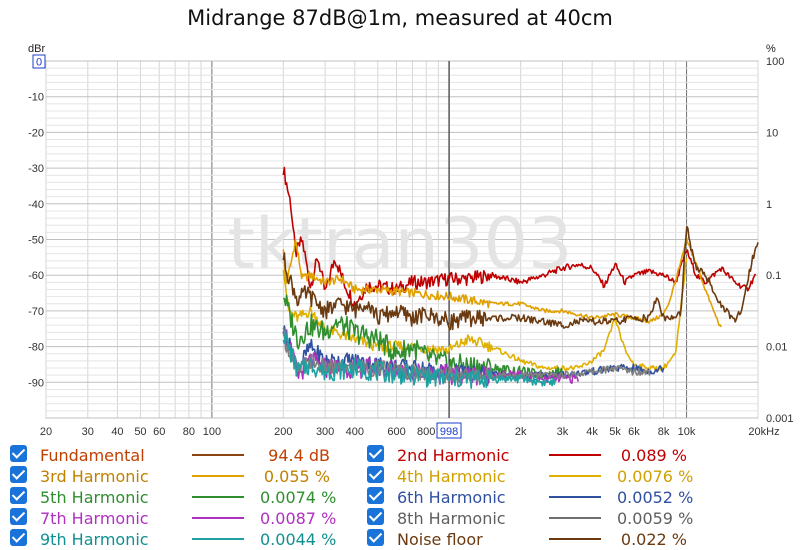 This screenshot has width=800, height=550. I want to click on right-axis-tick-label: 1, so click(769, 205).